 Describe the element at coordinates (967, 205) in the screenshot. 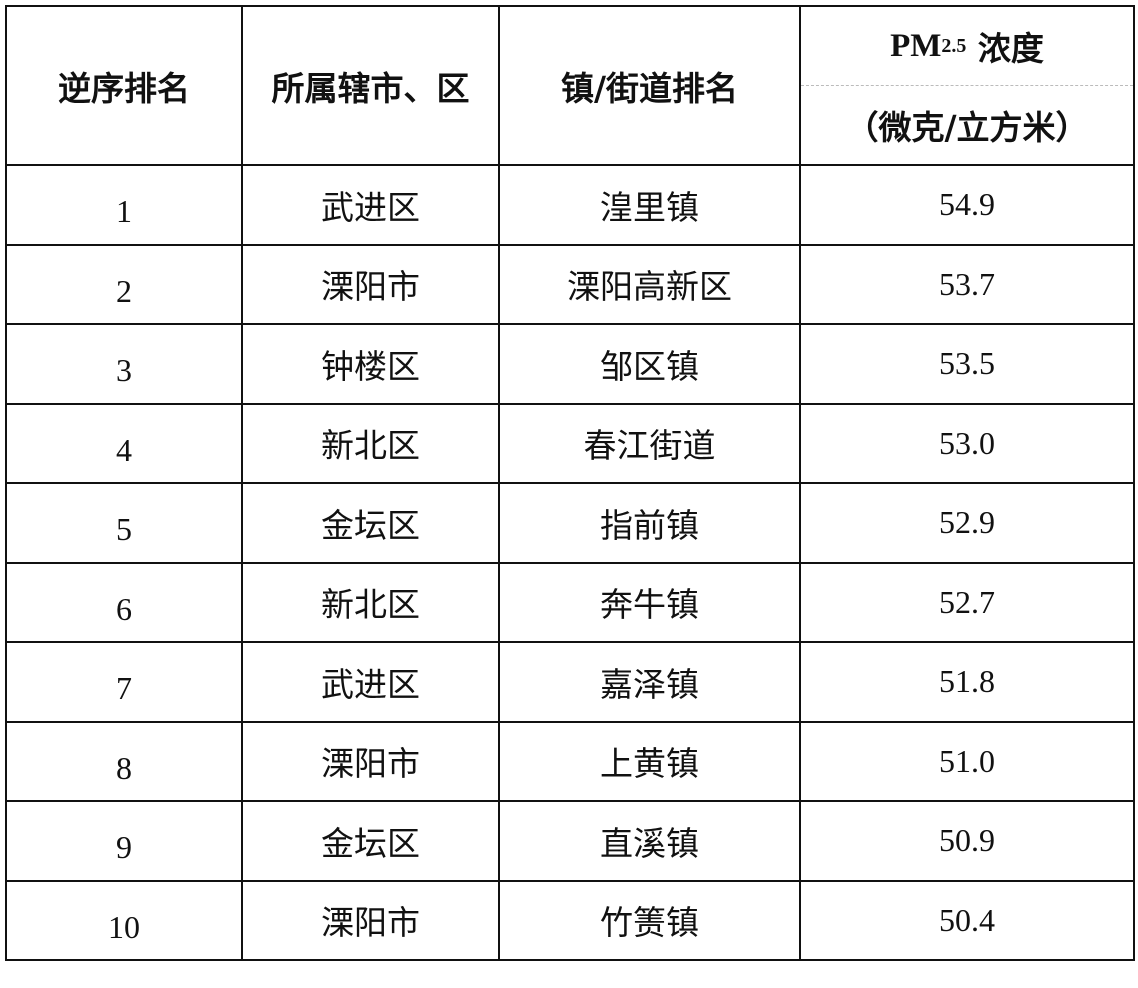

I see `pm25-value-cell: 54.9` at that location.